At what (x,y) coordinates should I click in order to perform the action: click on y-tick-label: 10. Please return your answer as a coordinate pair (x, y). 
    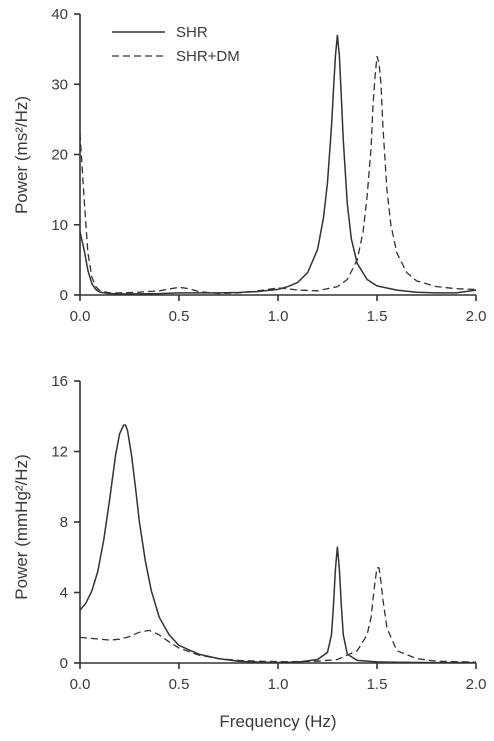
    Looking at the image, I should click on (59, 225).